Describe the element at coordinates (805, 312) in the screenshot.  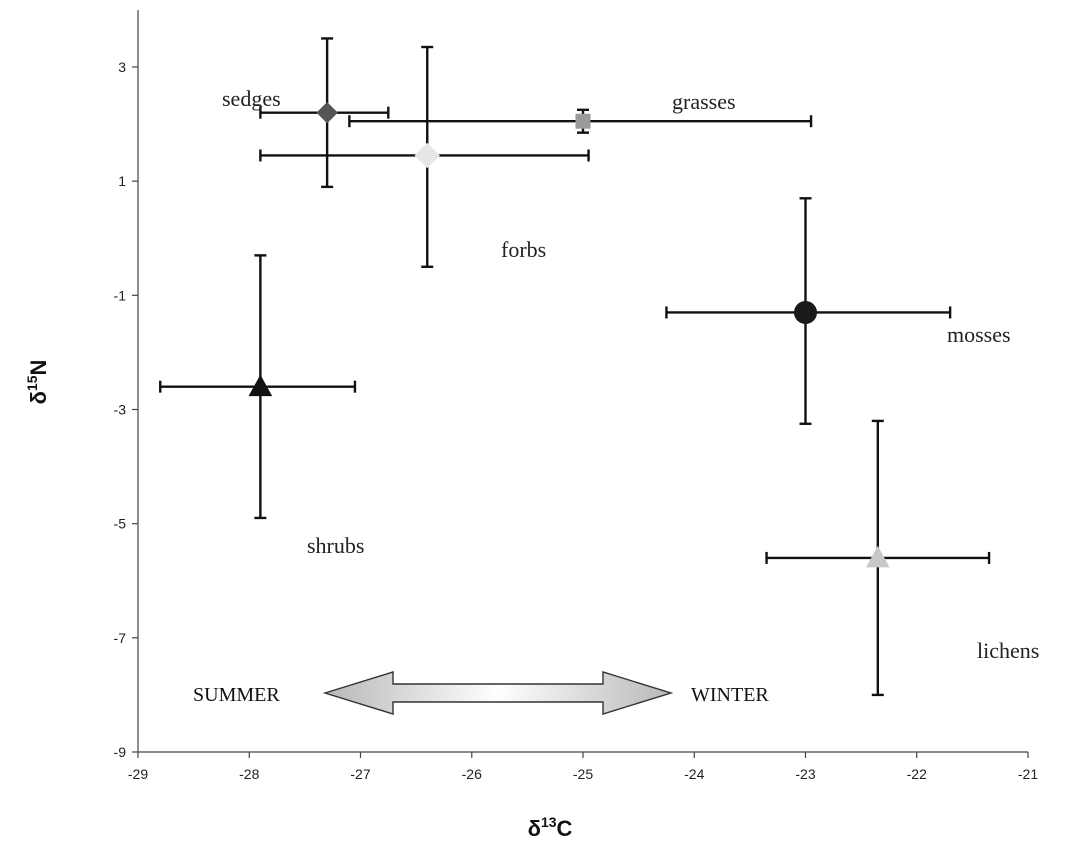
I see `point-mosses` at that location.